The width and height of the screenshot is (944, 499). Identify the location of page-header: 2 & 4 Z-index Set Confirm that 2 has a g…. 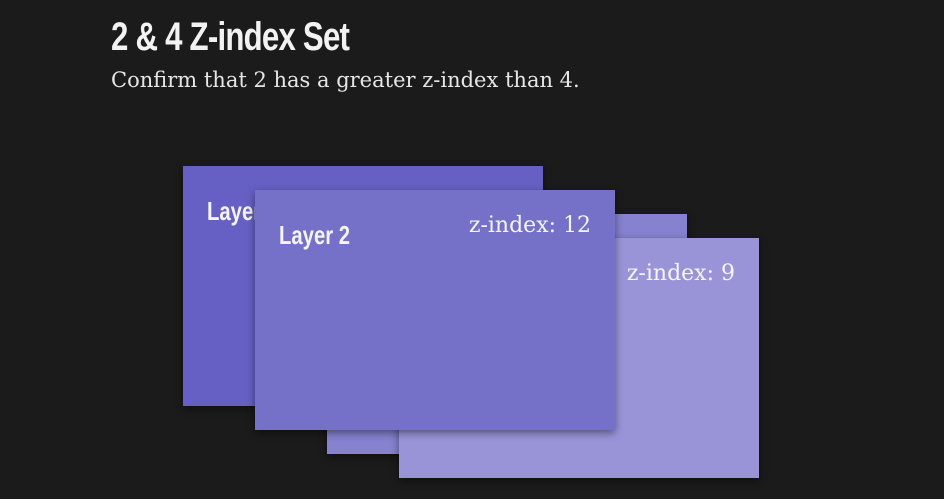
(345, 54).